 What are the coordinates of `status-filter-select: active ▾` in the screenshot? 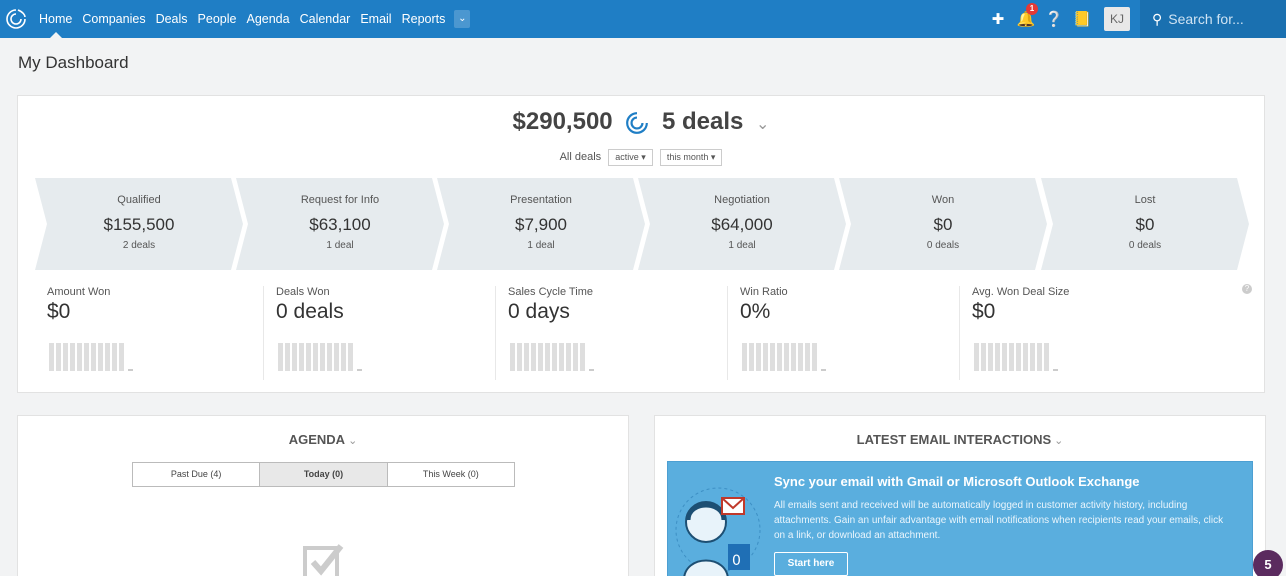 It's located at (630, 157).